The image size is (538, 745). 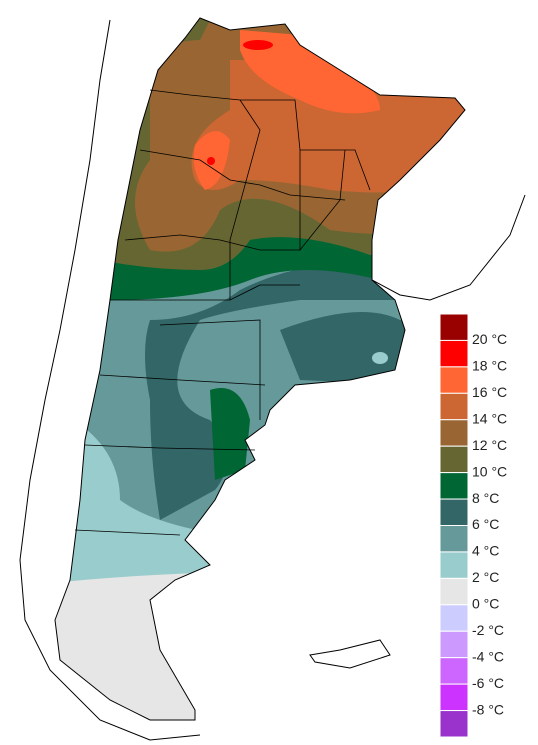 I want to click on legend-label: 10 °C, so click(x=489, y=471).